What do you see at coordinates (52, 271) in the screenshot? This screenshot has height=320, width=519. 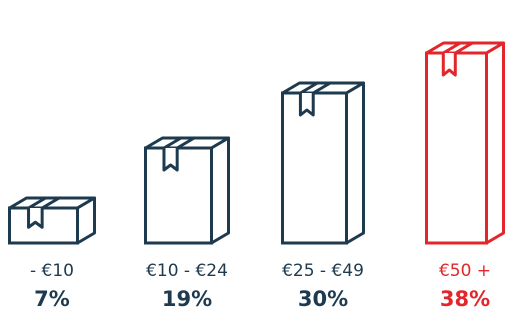 I see `range-label-1: - €10` at bounding box center [52, 271].